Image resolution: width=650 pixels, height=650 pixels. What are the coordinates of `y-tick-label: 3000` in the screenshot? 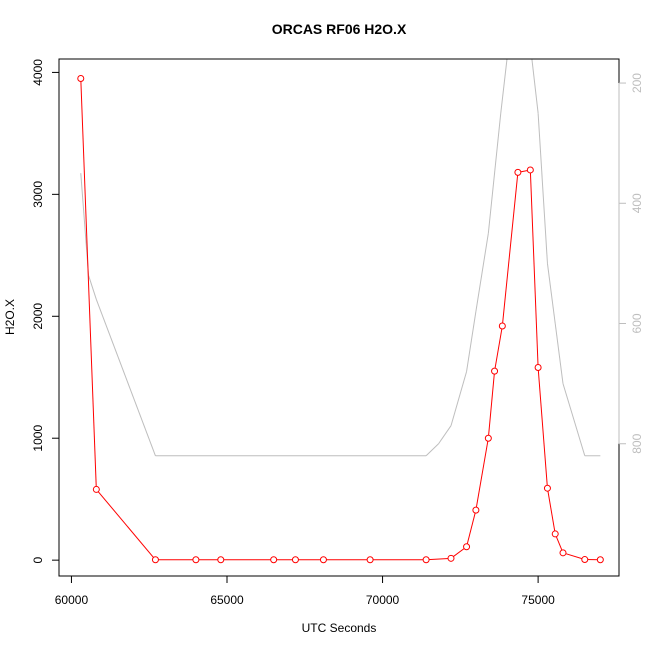 It's located at (38, 194).